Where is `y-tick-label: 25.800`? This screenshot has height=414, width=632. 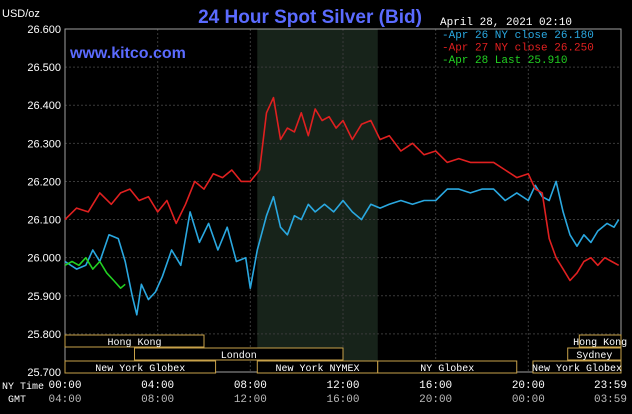 y-tick-label: 25.800 is located at coordinates (44, 335).